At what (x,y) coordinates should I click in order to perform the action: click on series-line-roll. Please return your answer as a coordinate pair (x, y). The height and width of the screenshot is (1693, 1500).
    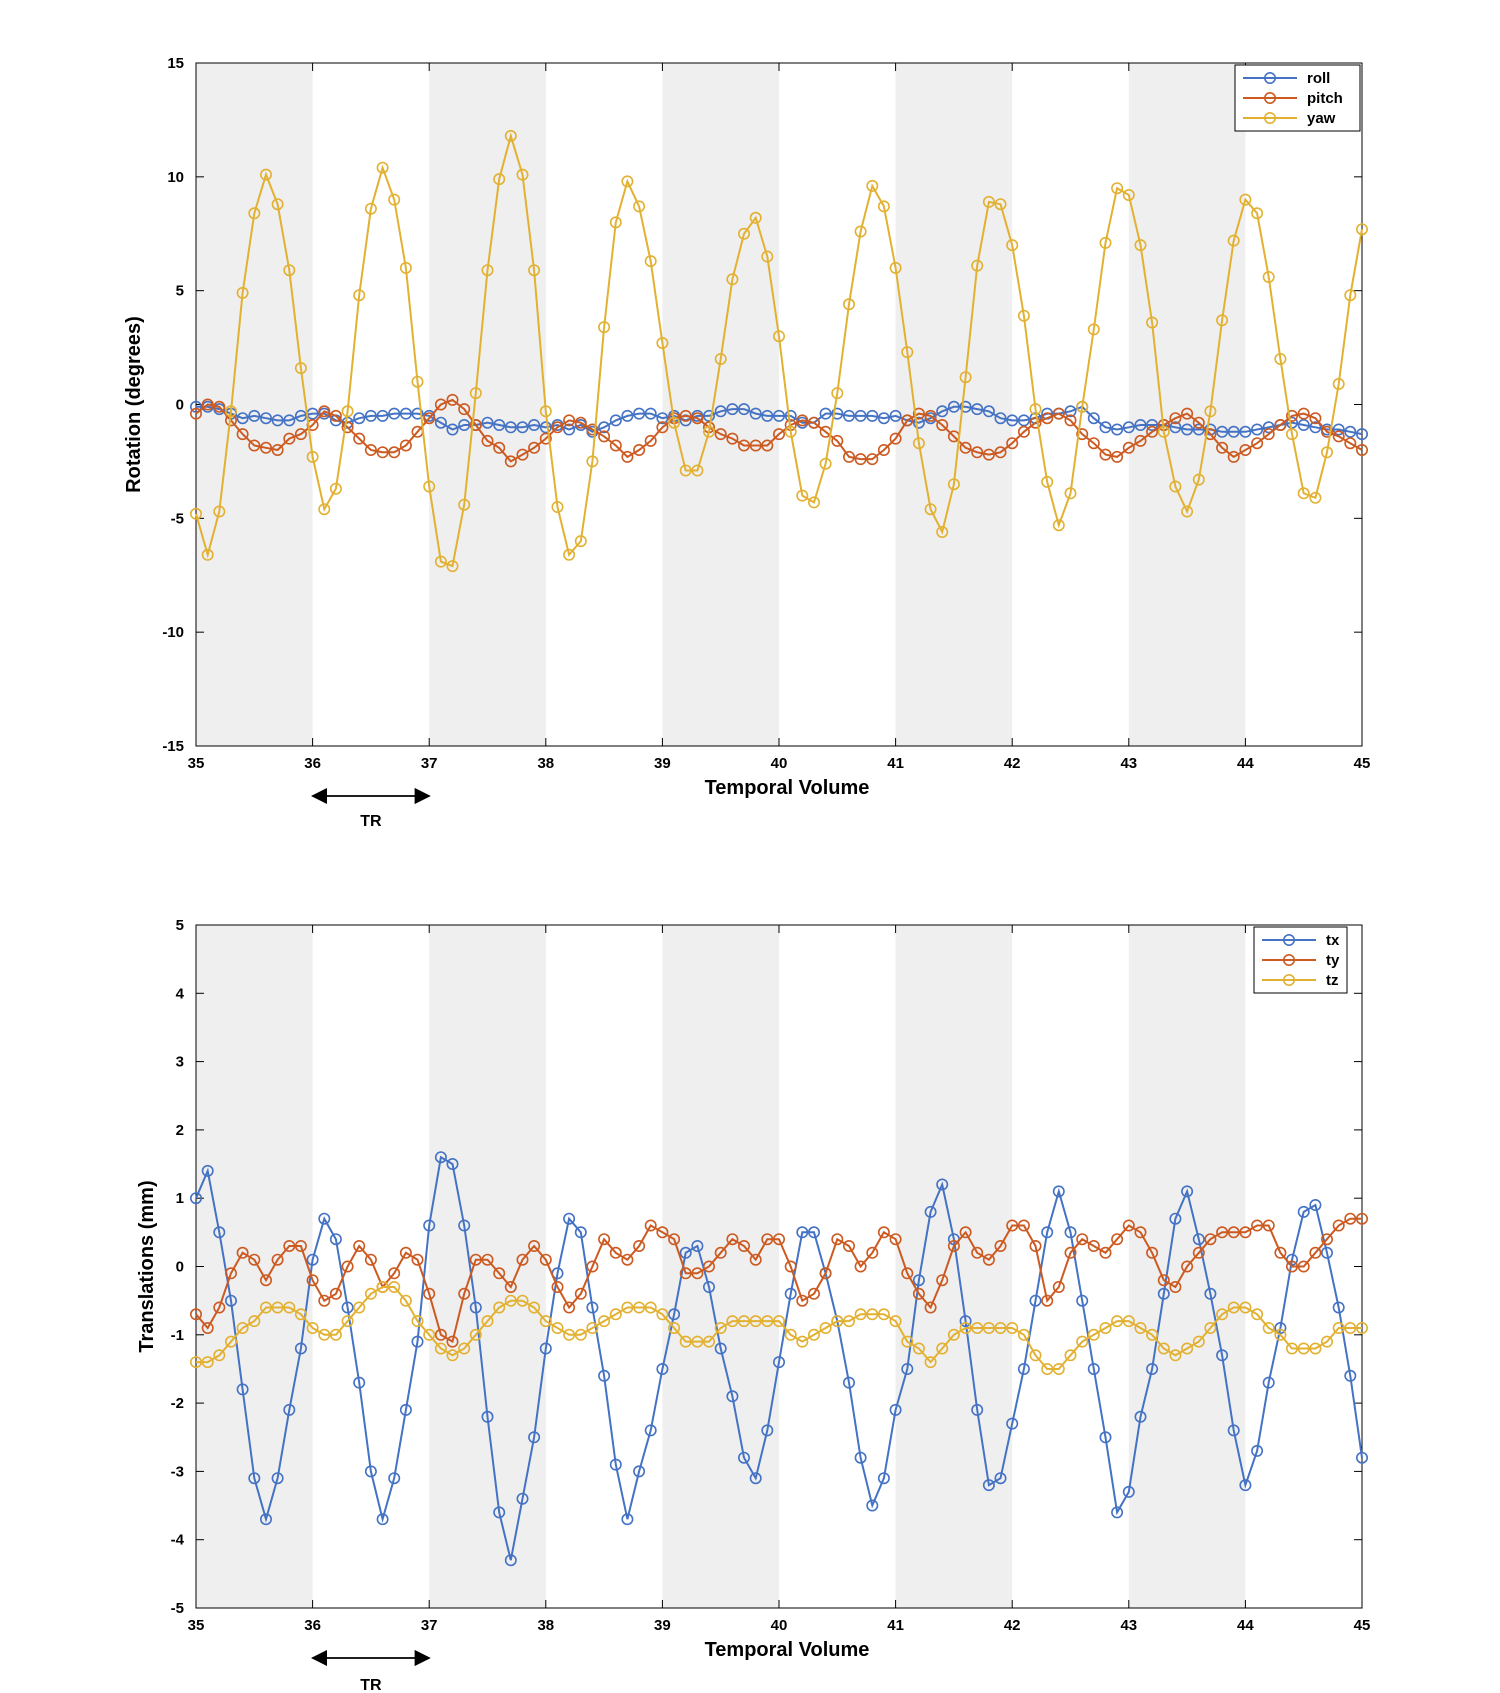
    Looking at the image, I should click on (779, 420).